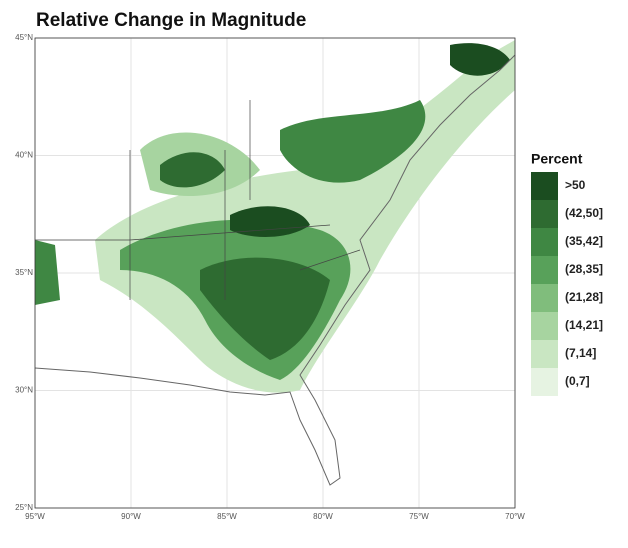  Describe the element at coordinates (577, 381) in the screenshot. I see `legend-label: (0,7]` at that location.